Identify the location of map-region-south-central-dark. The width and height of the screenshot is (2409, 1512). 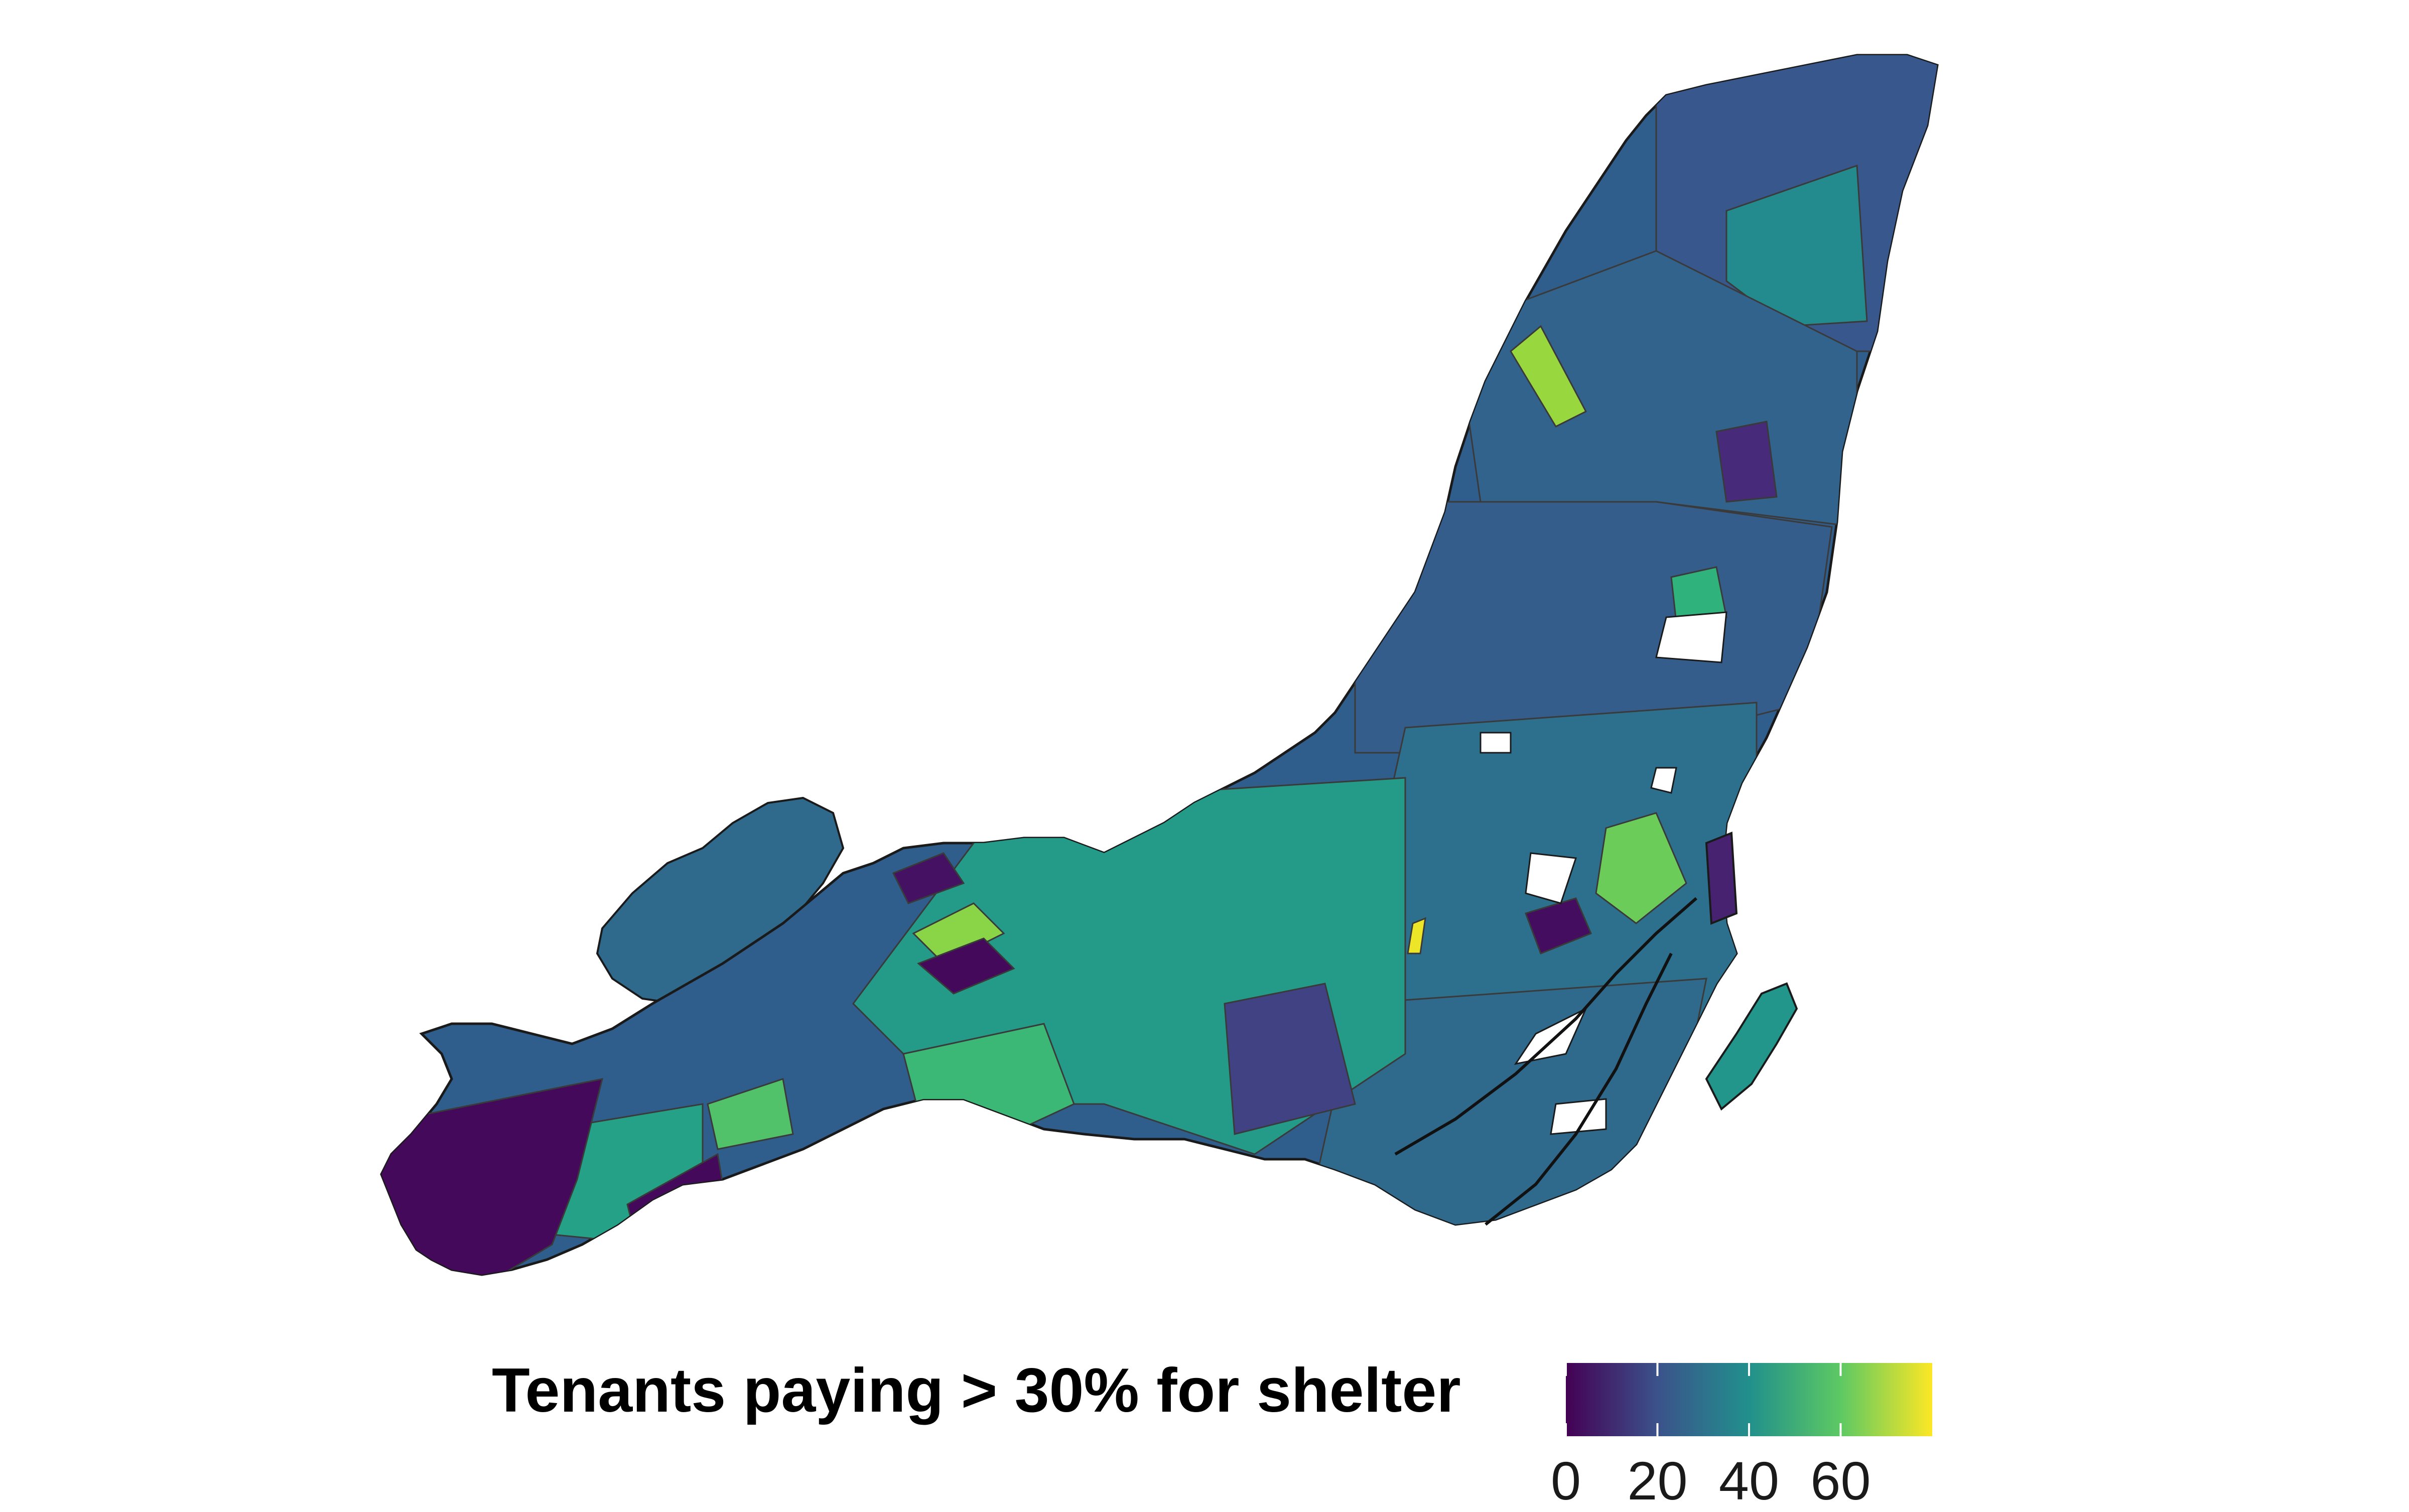
(1290, 1059).